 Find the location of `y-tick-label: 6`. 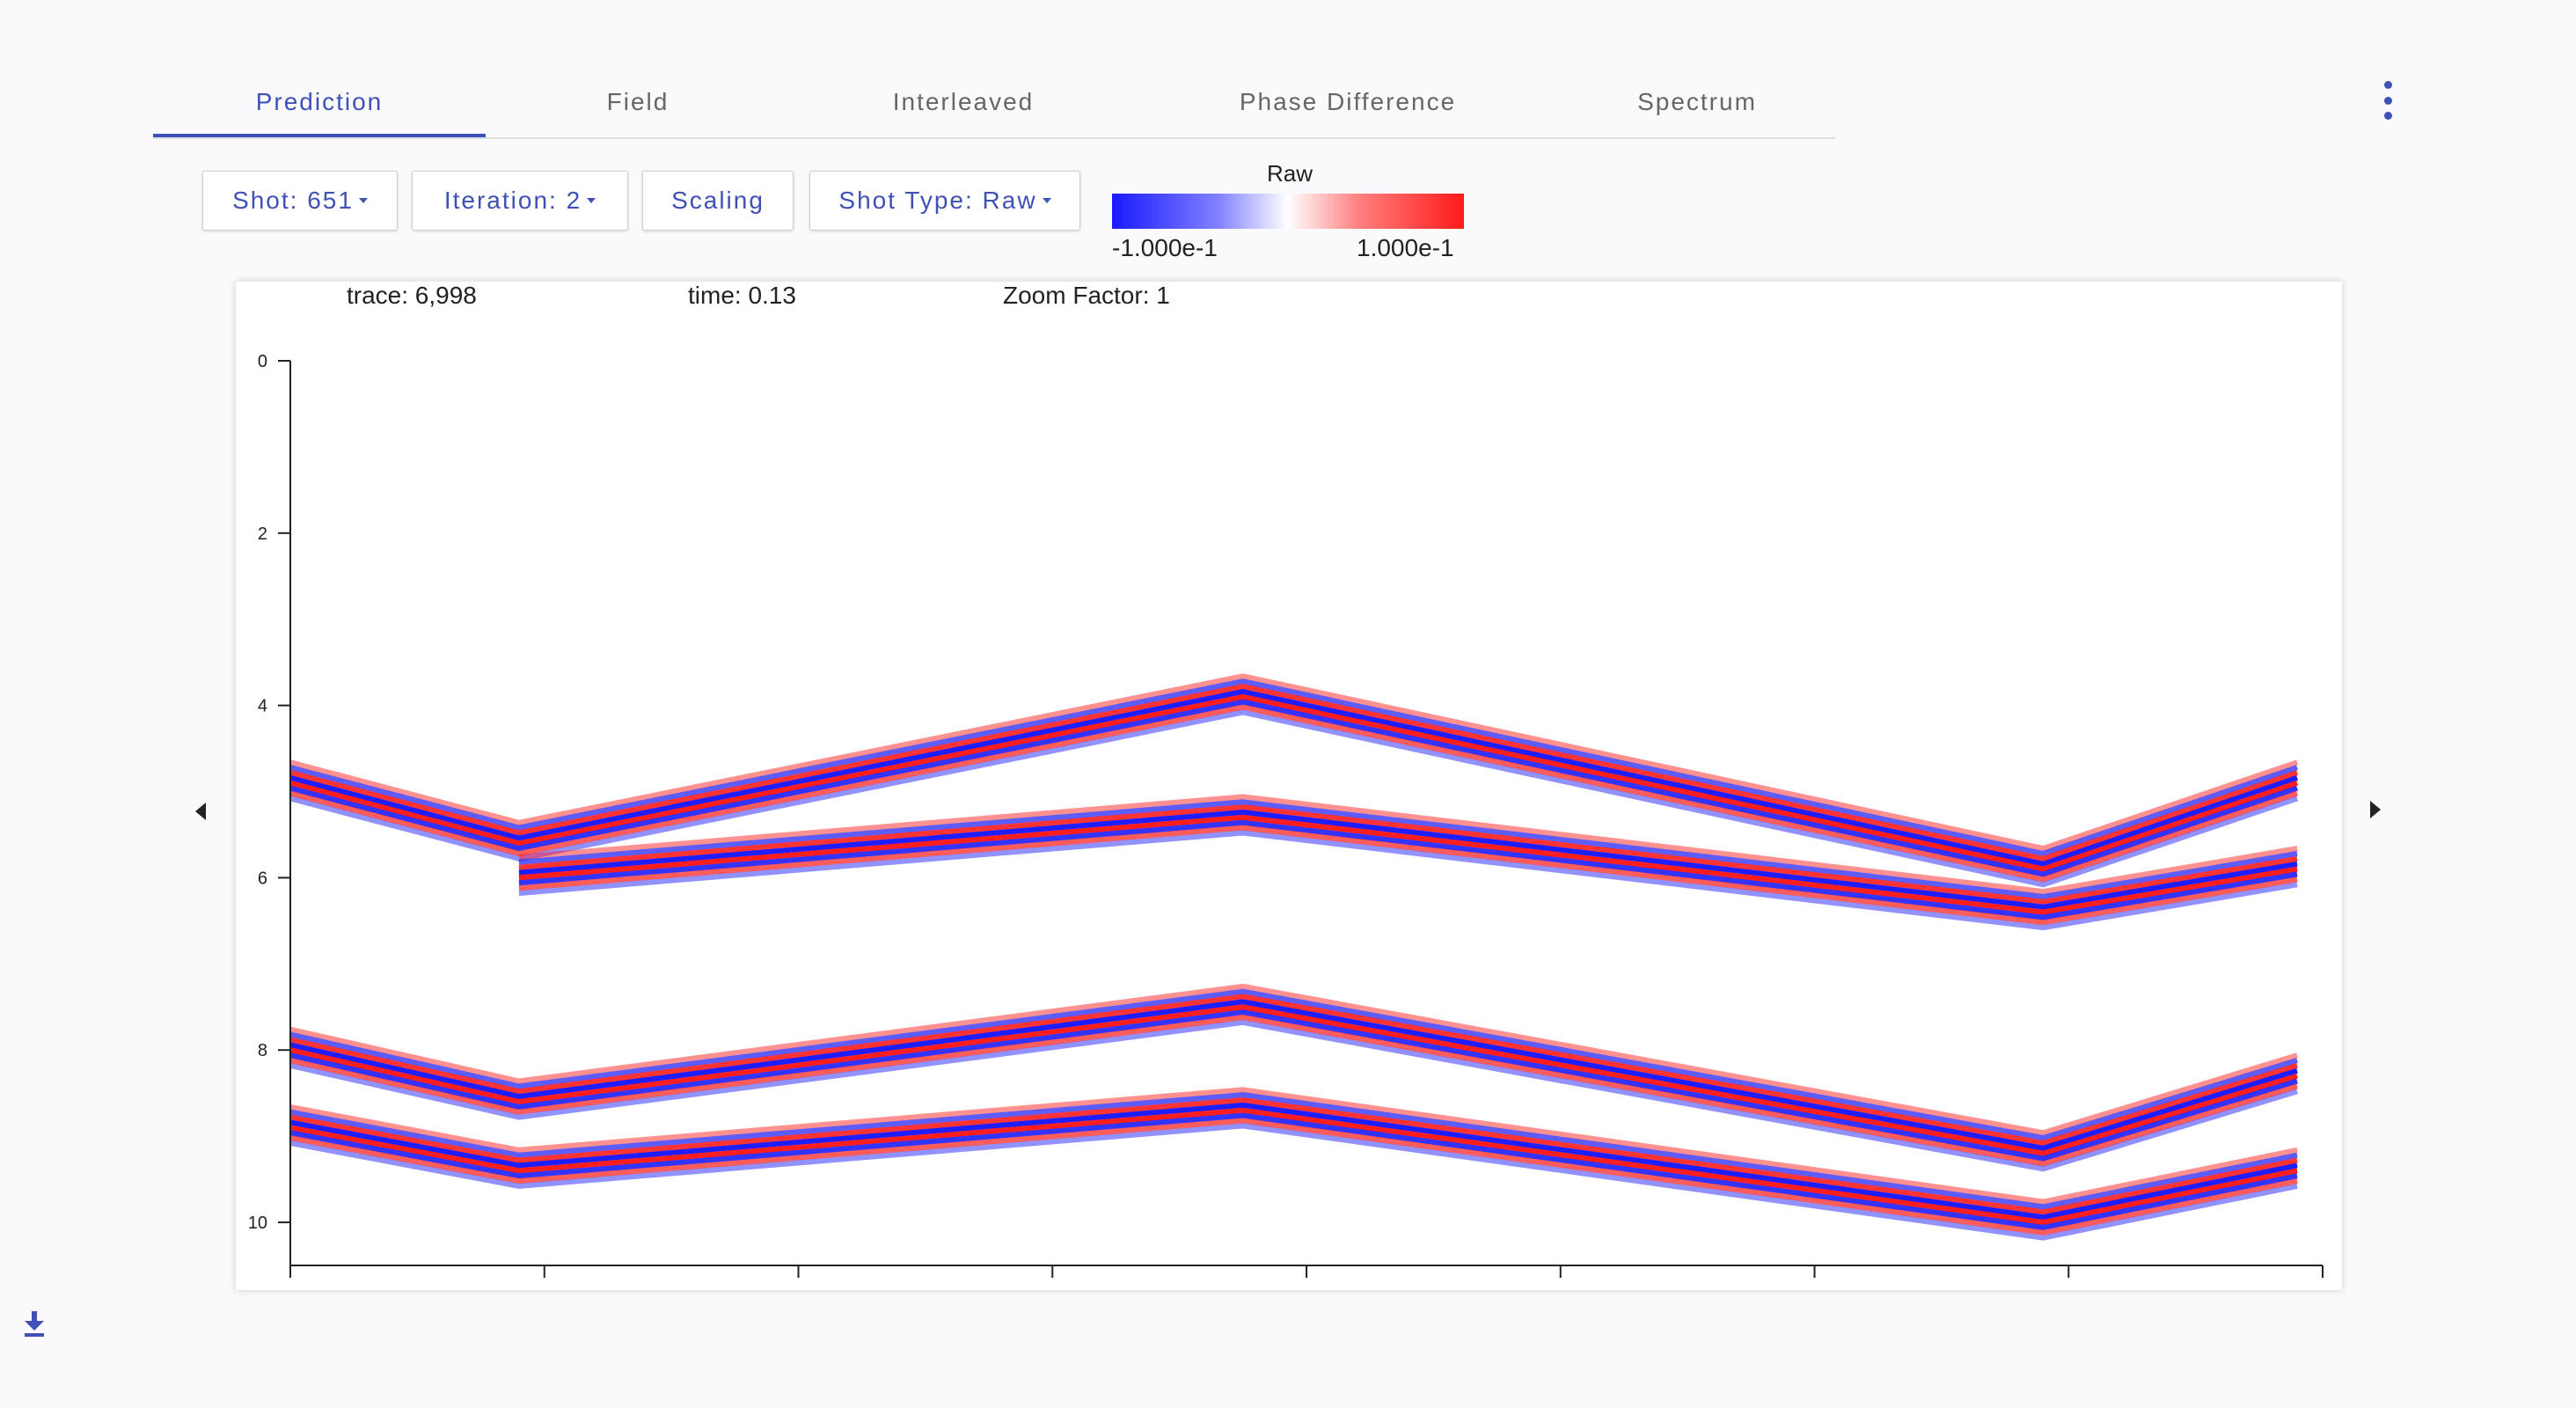

y-tick-label: 6 is located at coordinates (262, 879).